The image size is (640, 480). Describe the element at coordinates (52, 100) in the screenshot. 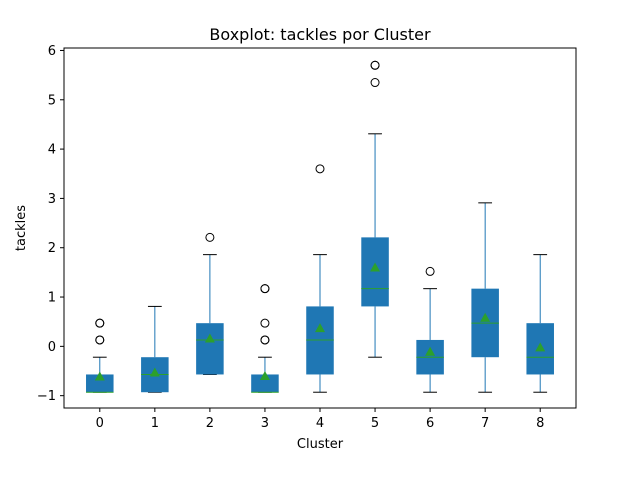

I see `y-tick-label: 5` at that location.